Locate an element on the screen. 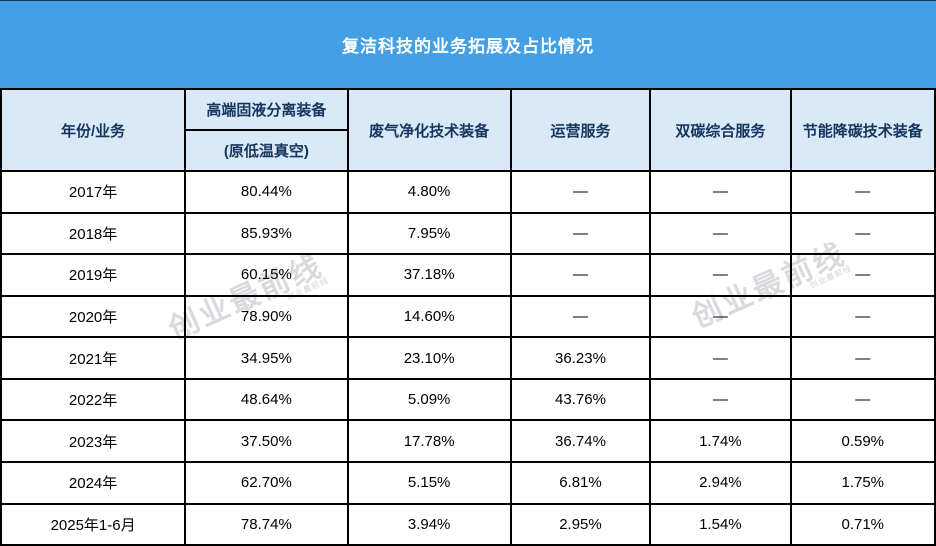  header-operation-services: 运营服务 is located at coordinates (581, 130).